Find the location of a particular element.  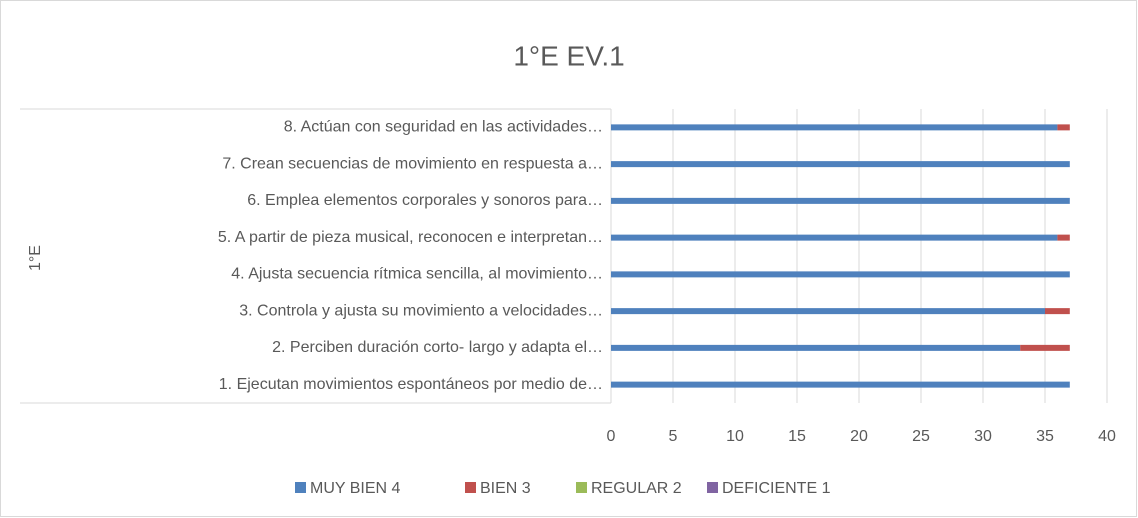

x-tick-label: 0 is located at coordinates (611, 436).